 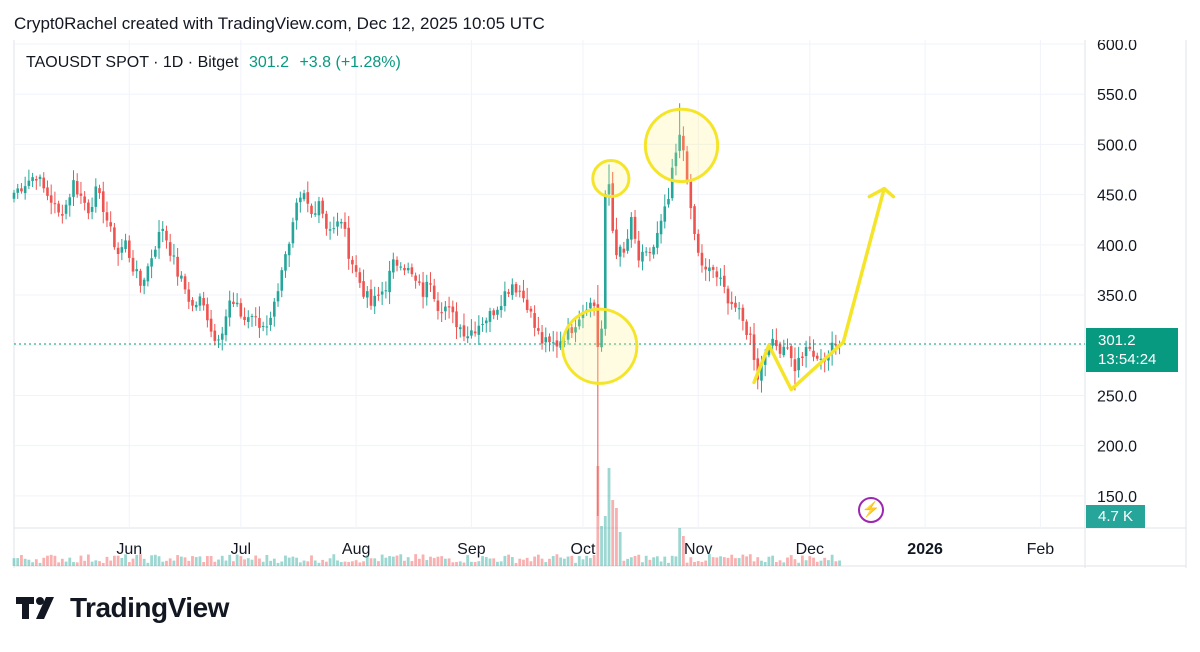 What do you see at coordinates (122, 608) in the screenshot?
I see `tradingview-logo: TradingView` at bounding box center [122, 608].